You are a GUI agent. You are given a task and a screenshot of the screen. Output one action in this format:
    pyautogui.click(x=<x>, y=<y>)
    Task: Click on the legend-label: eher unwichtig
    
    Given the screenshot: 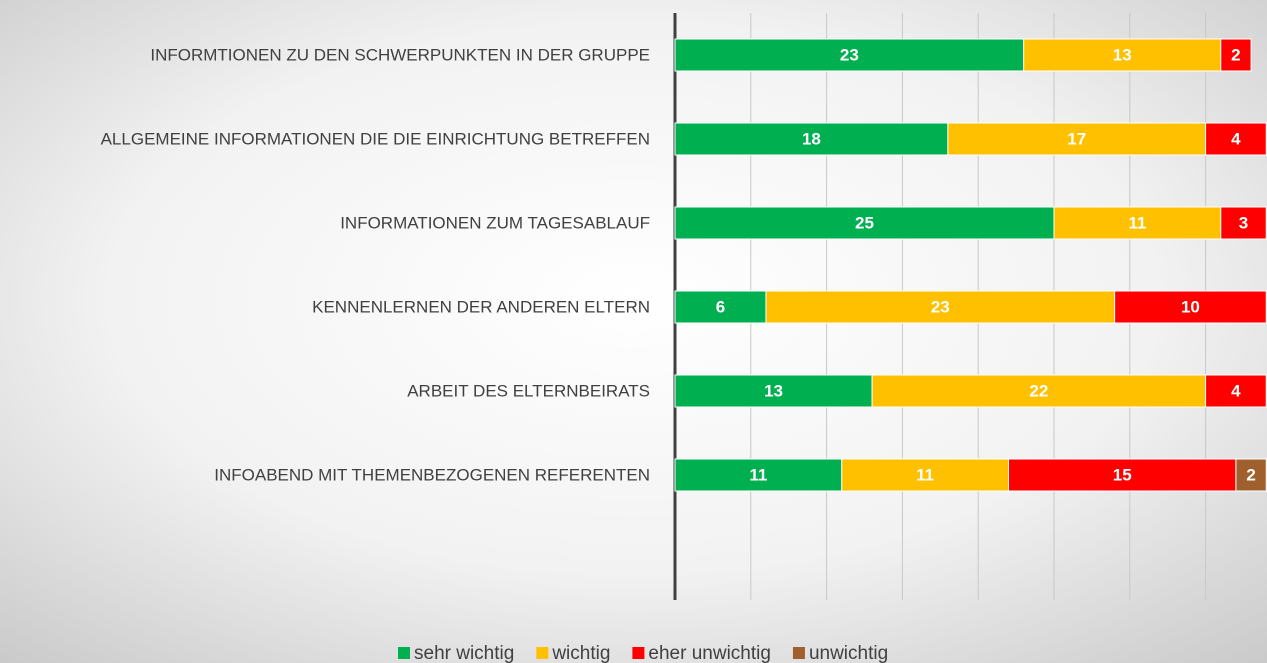 What is the action you would take?
    pyautogui.click(x=709, y=653)
    